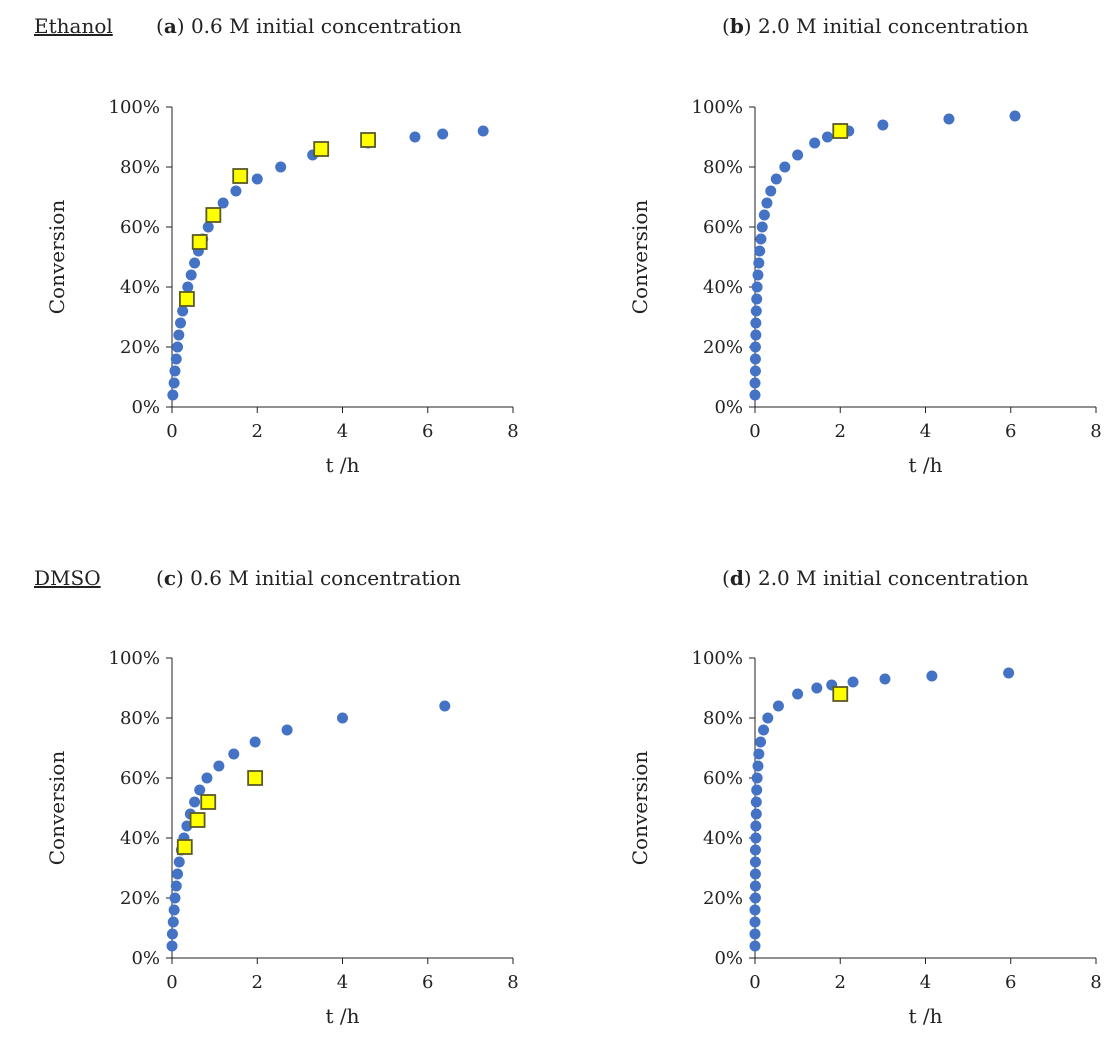 The image size is (1105, 1056). I want to click on y-axis-title-d: Conversion, so click(640, 808).